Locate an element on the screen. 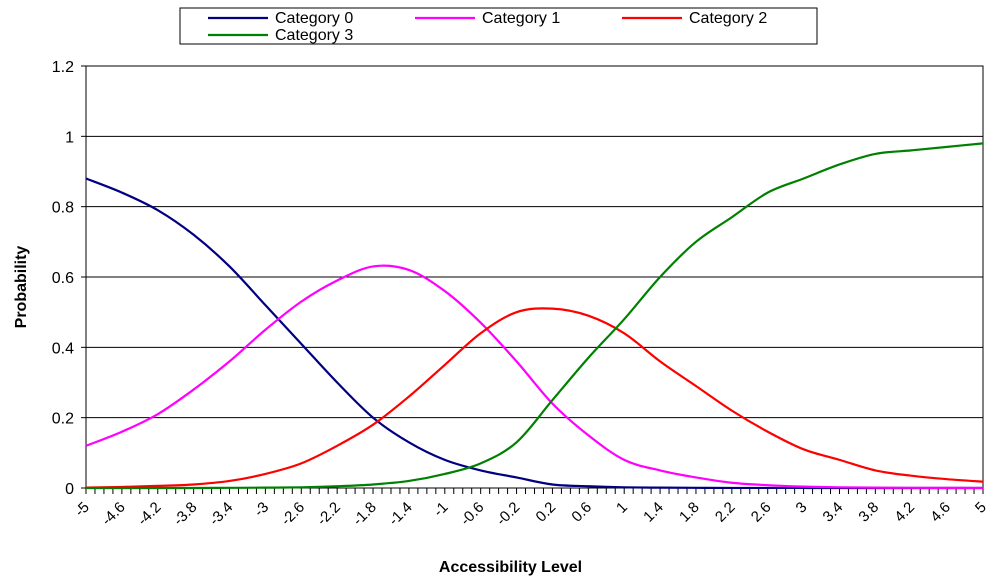 This screenshot has width=987, height=582. x-tick-label: -4.6 is located at coordinates (113, 514).